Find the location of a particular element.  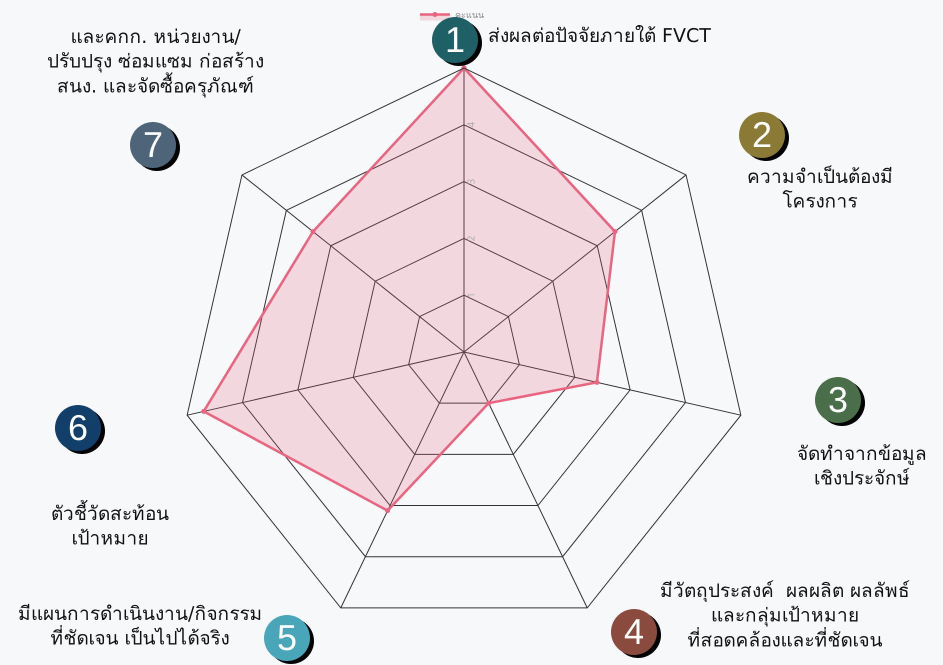

y-tick-label: 2 is located at coordinates (471, 238).